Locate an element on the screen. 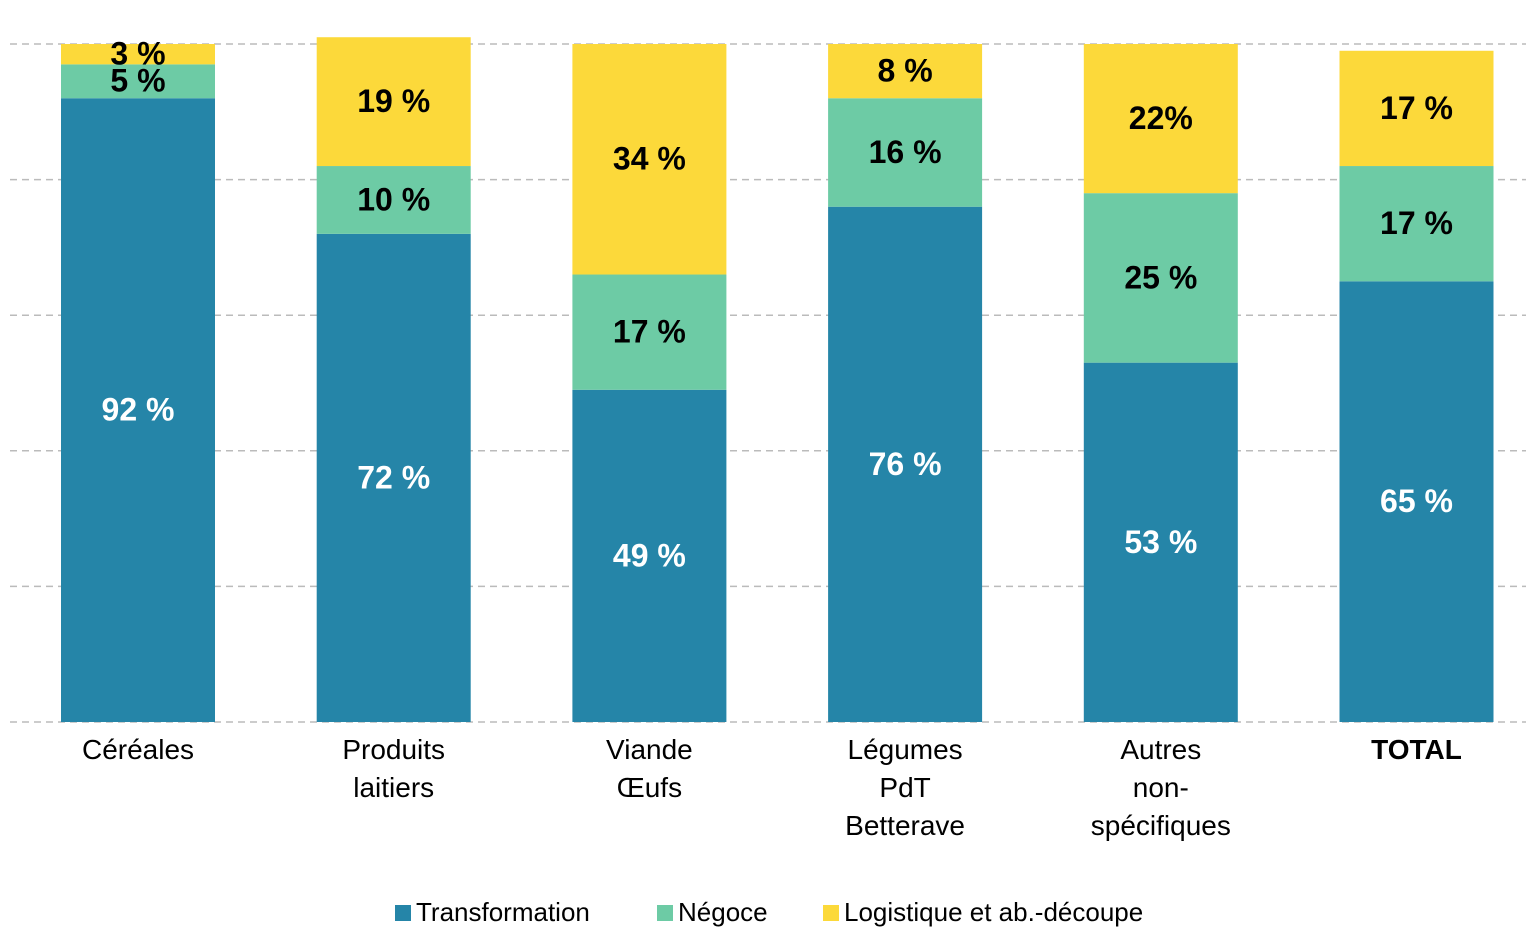  value-label: 22% is located at coordinates (1161, 118).